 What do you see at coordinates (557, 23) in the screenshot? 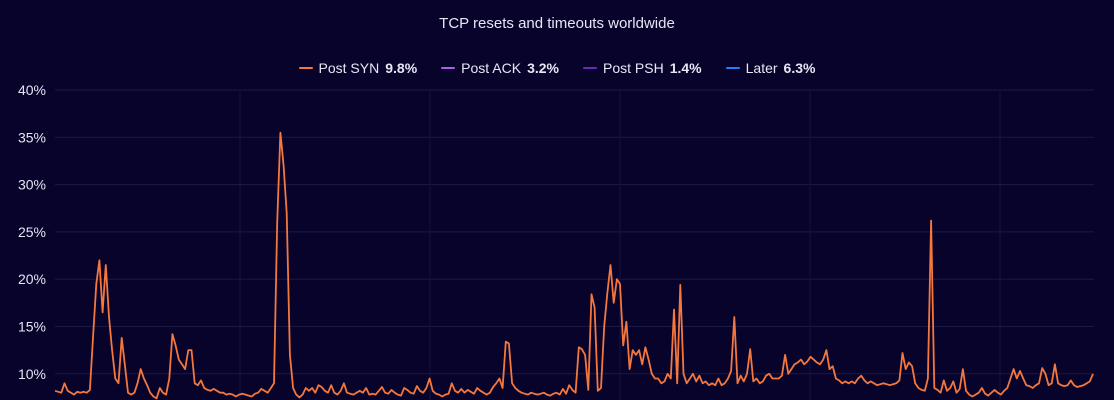
I see `chart-title: TCP resets and timeouts worldwide` at bounding box center [557, 23].